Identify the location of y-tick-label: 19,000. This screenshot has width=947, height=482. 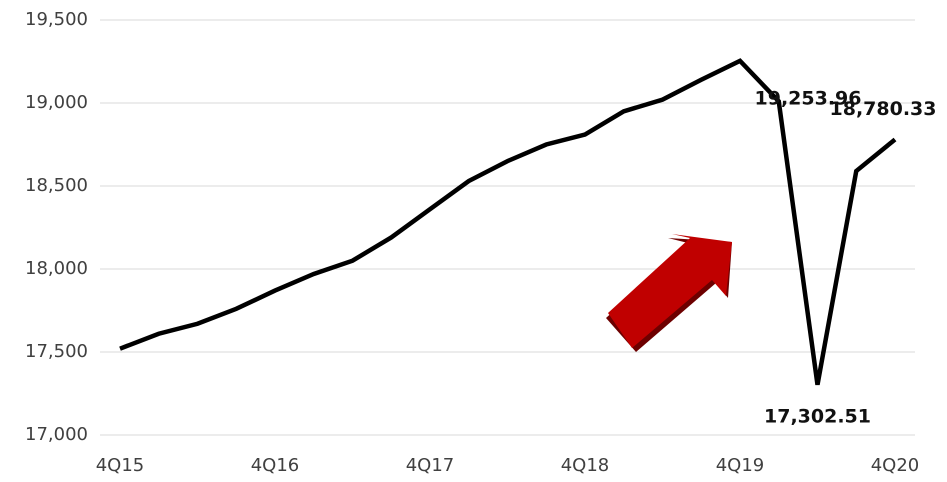
(56, 102).